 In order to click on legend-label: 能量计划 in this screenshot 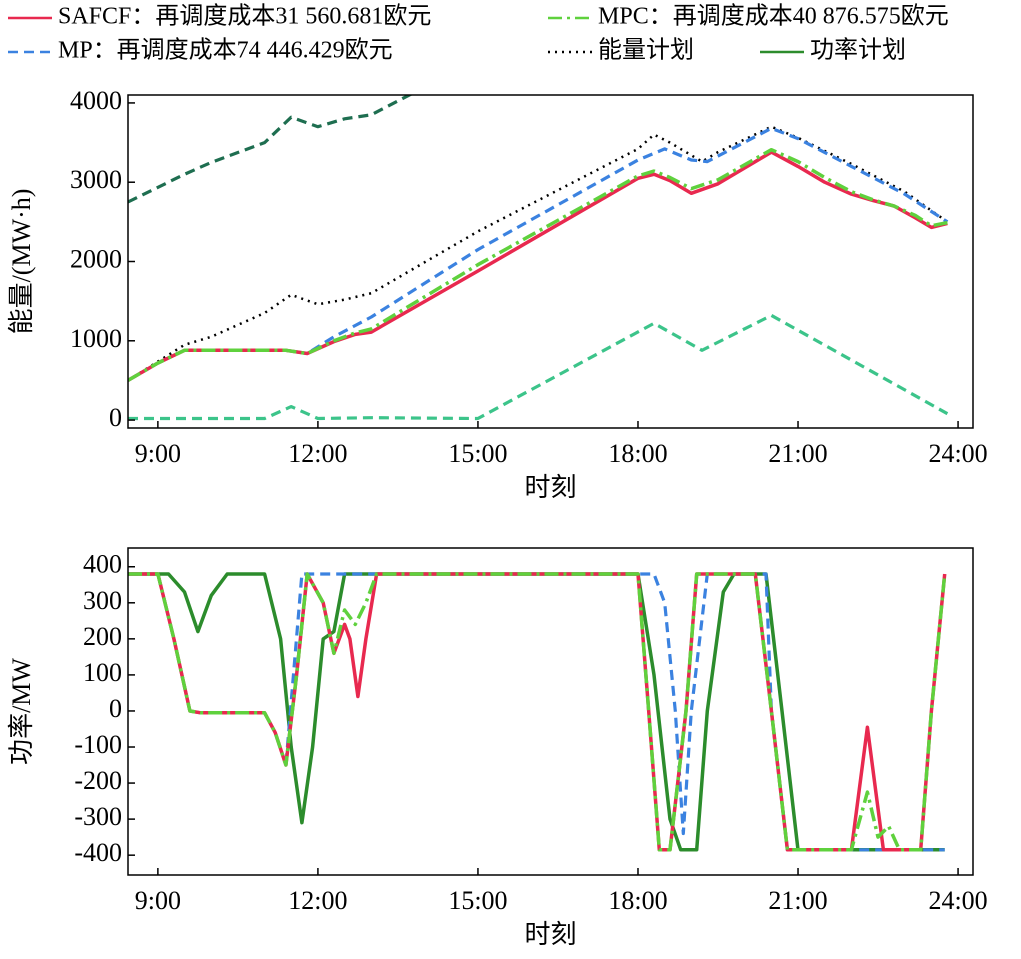, I will do `click(646, 50)`.